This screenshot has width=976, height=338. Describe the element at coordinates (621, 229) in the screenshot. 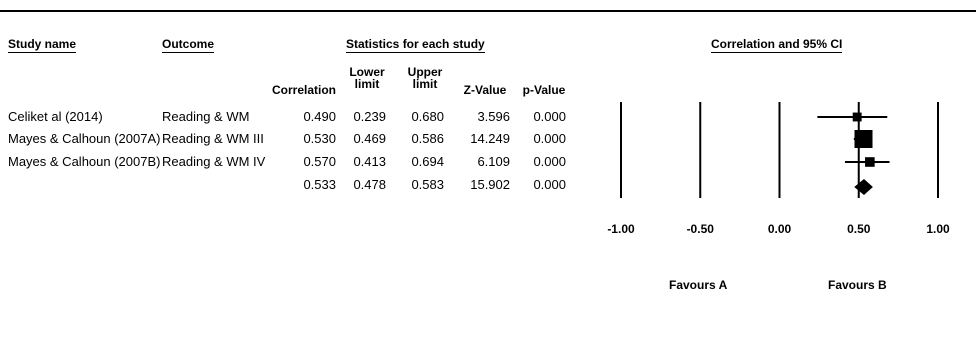

I see `tick-label-1: -1.00` at that location.